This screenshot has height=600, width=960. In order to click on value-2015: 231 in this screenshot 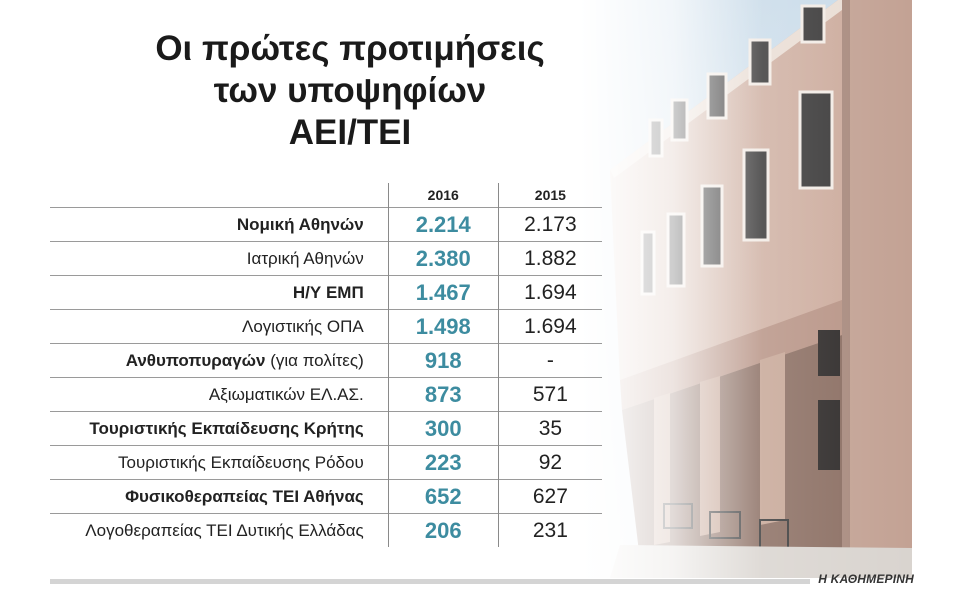, I will do `click(549, 530)`.